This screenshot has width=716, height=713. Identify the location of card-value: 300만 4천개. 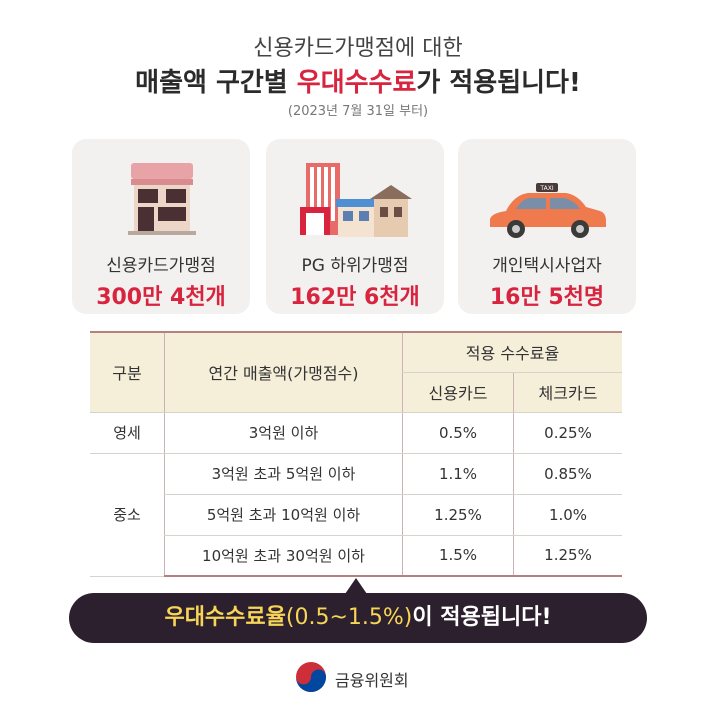
(161, 297).